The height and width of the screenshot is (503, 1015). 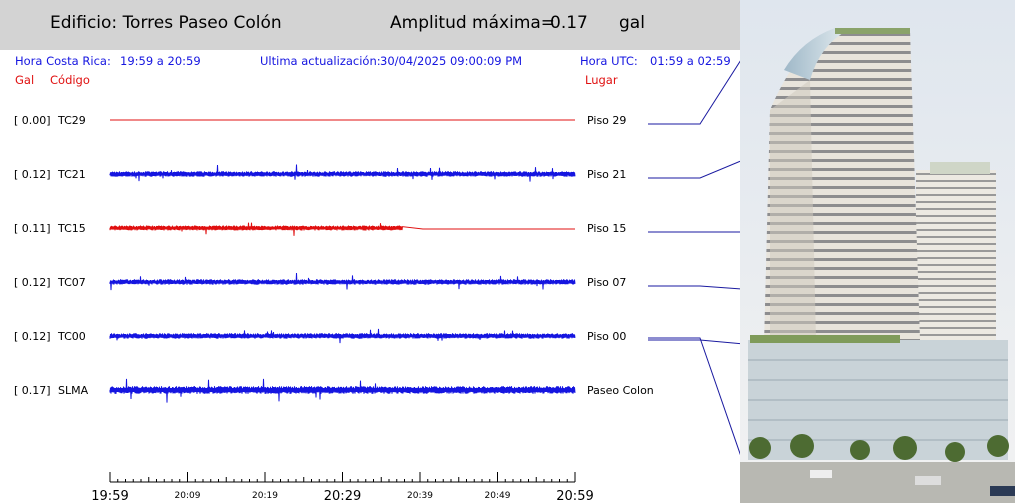 What do you see at coordinates (25, 80) in the screenshot?
I see `col-gal: Gal` at bounding box center [25, 80].